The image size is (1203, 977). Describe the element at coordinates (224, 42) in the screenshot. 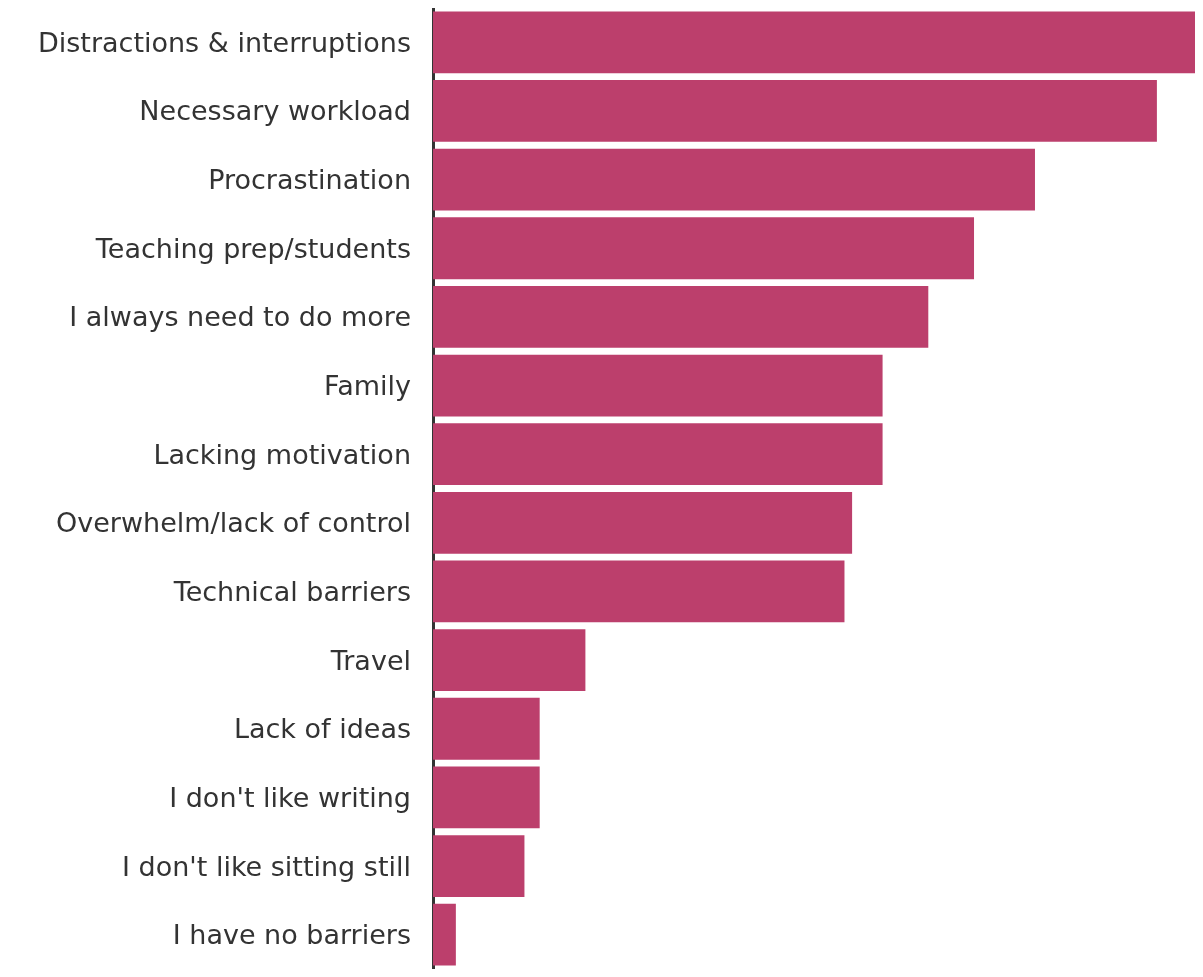

I see `y-tick-label: Distractions & interruptions` at that location.